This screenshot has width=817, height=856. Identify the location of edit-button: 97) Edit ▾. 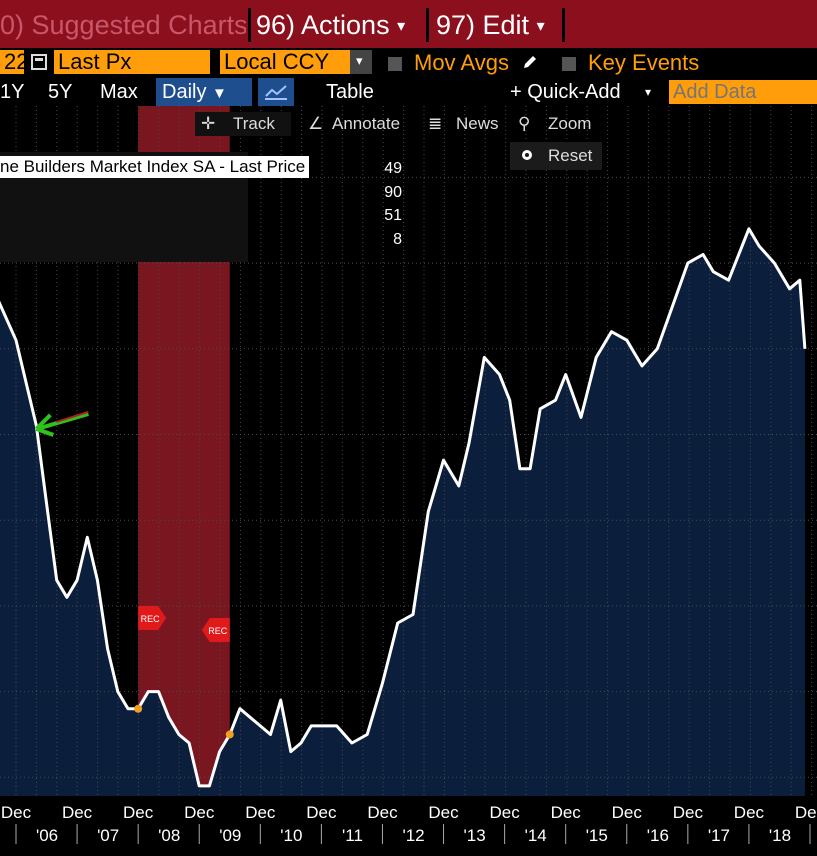
(490, 25).